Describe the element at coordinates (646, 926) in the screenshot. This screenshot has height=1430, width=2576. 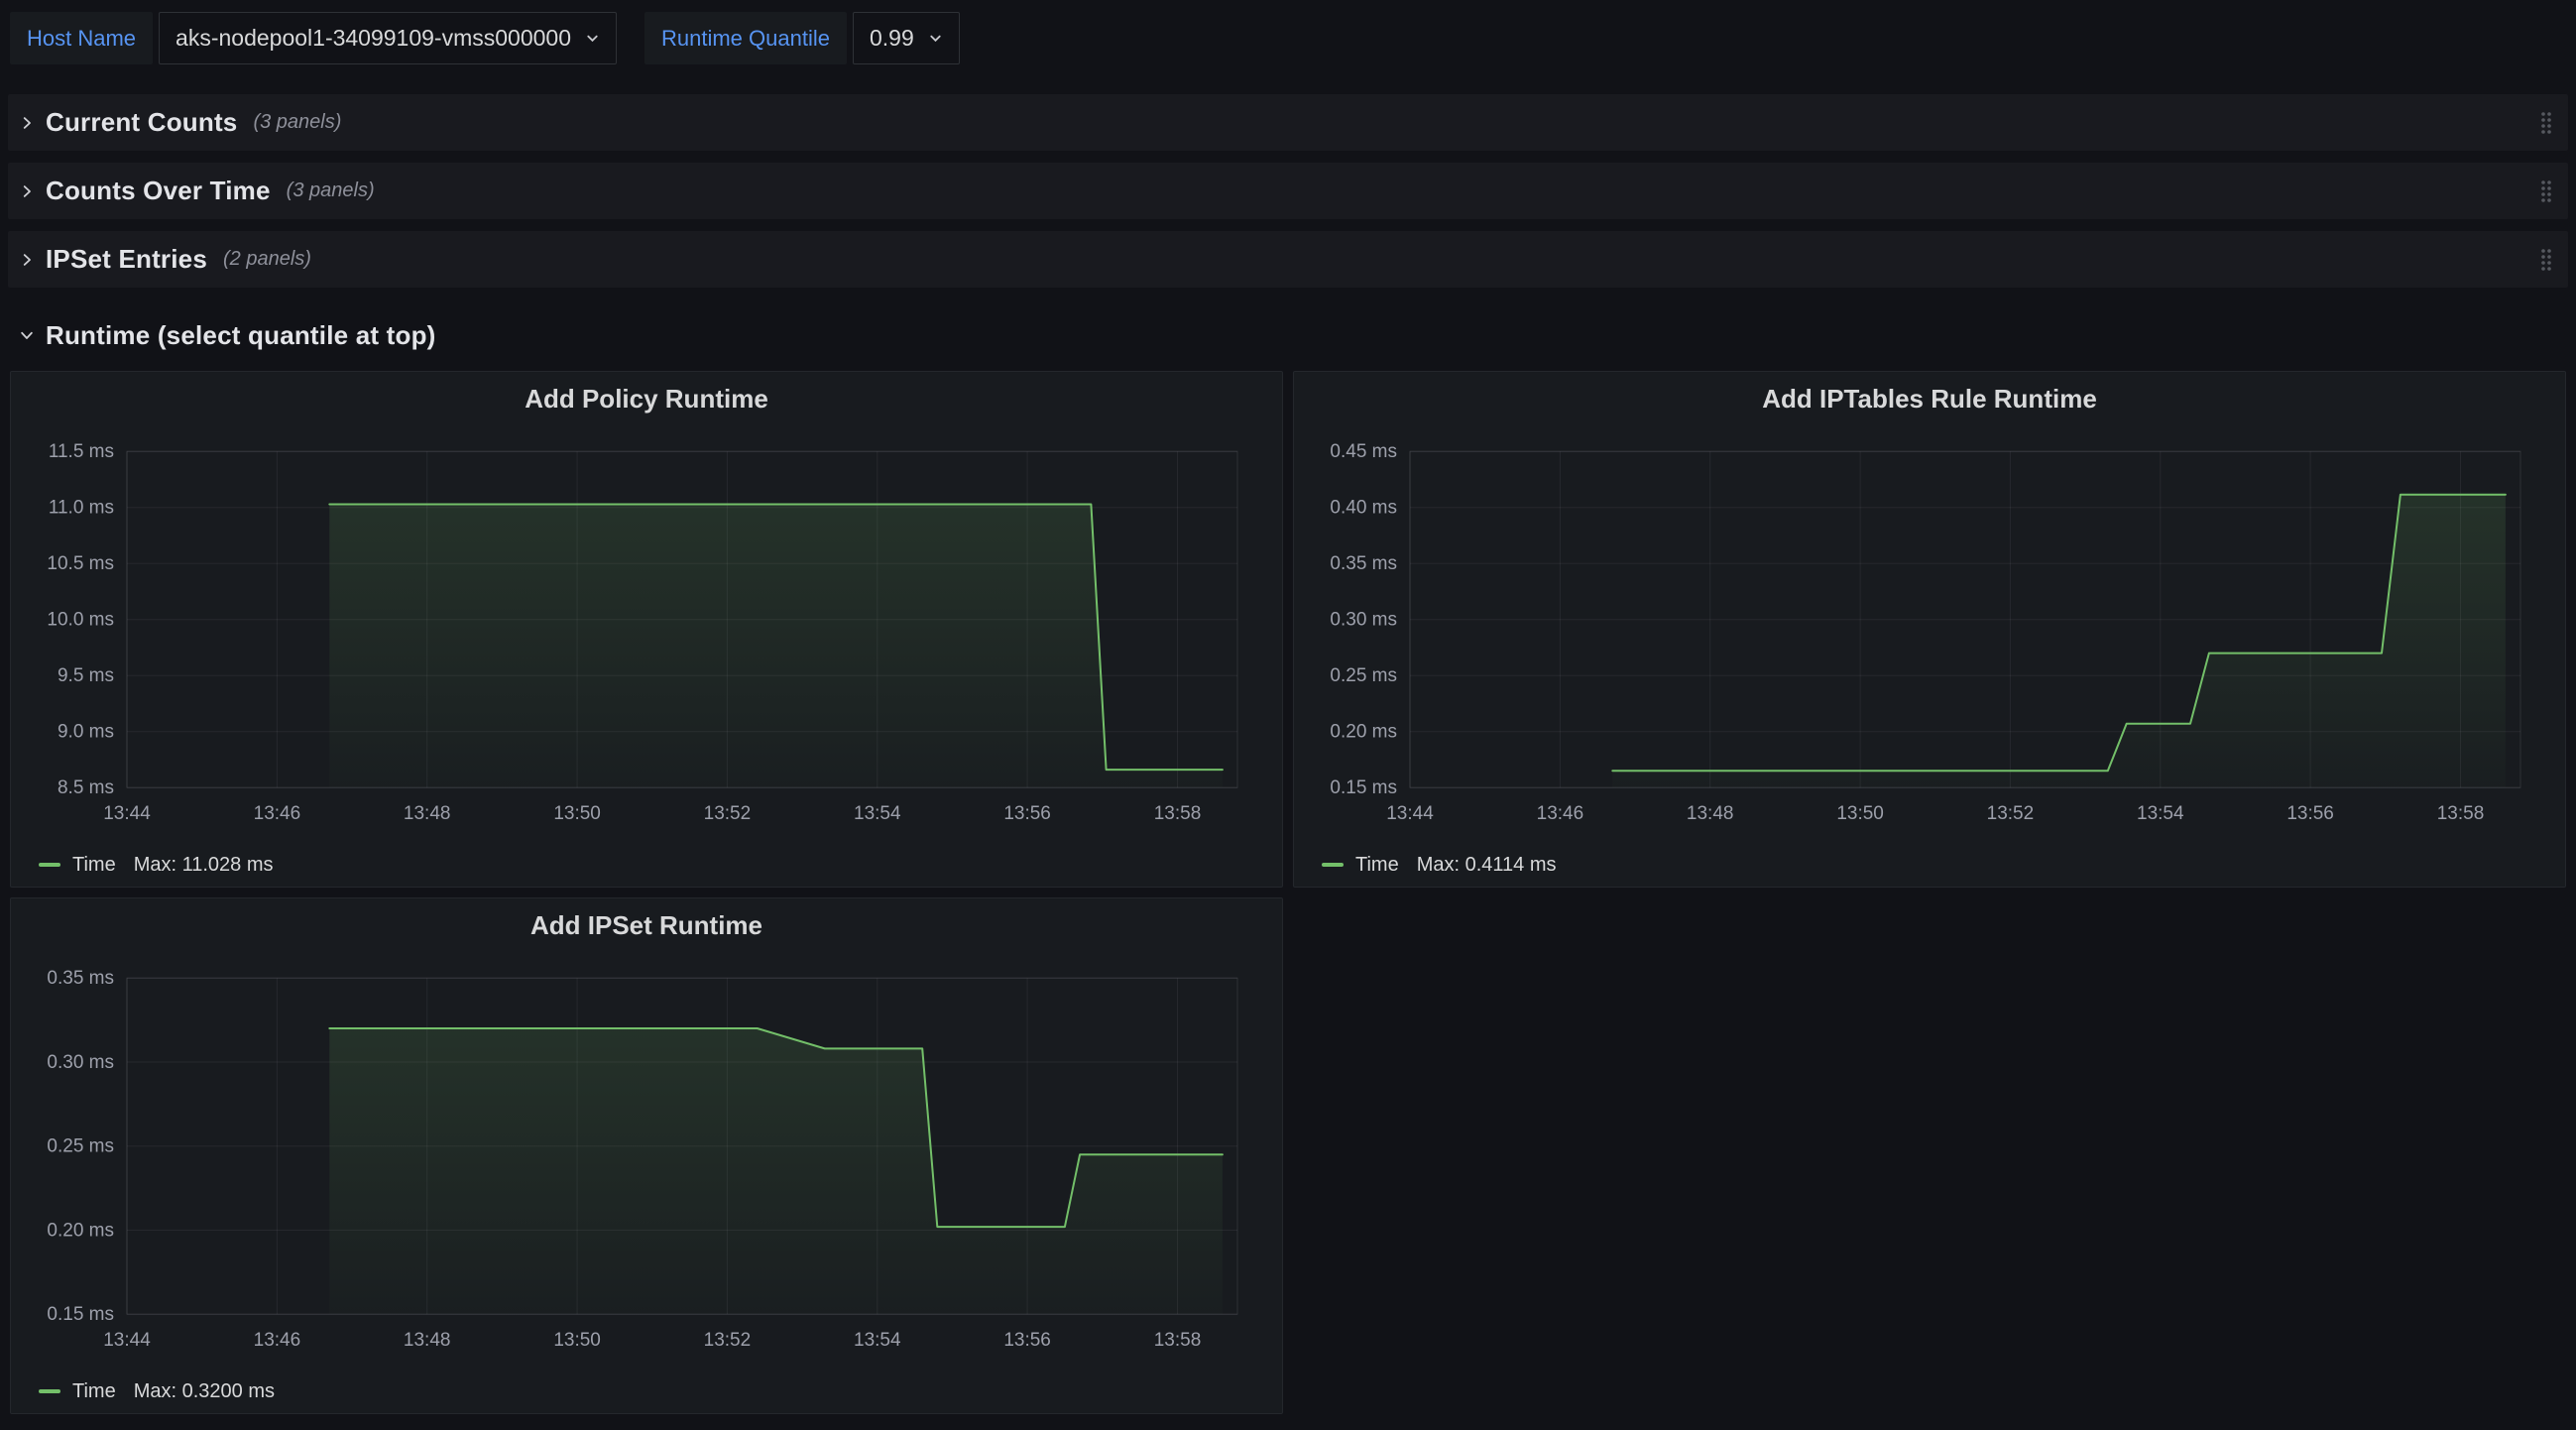
I see `panel-title: Add IPSet Runtime` at that location.